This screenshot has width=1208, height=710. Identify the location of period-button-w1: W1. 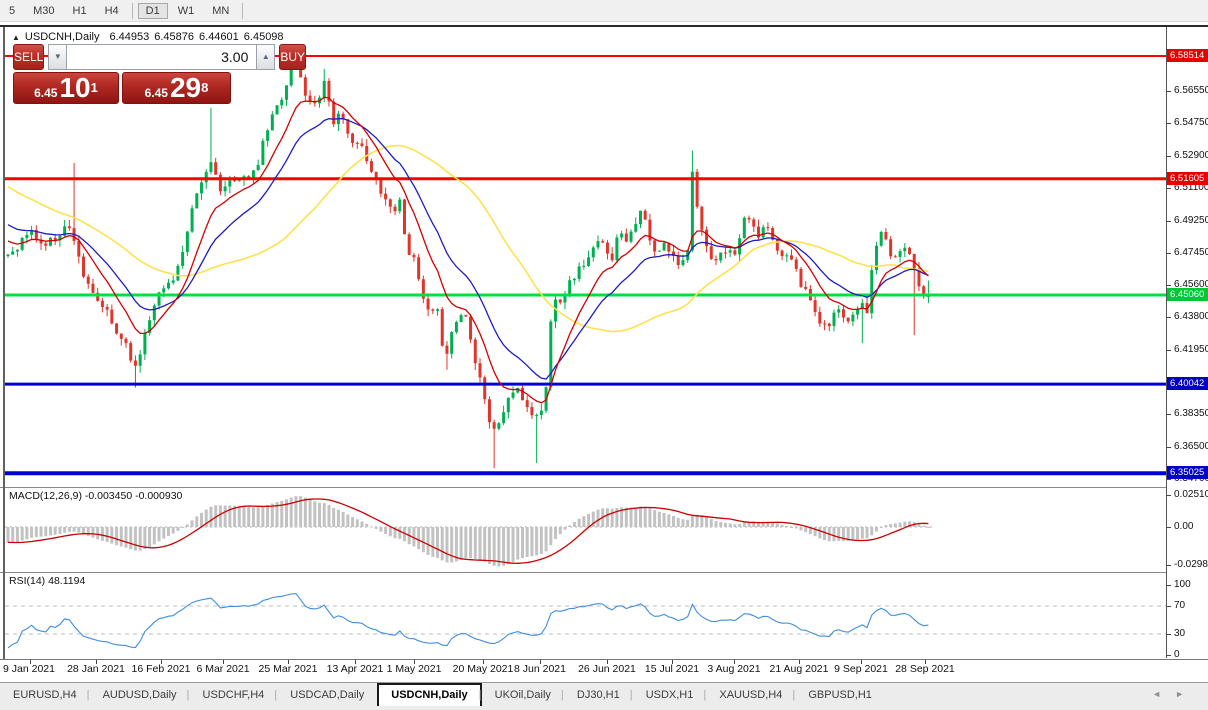
(186, 10).